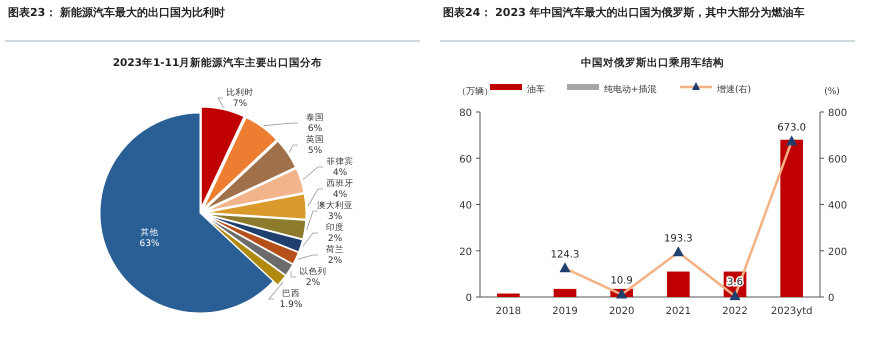 This screenshot has width=870, height=348. What do you see at coordinates (838, 160) in the screenshot?
I see `y2-tick-label: 600` at bounding box center [838, 160].